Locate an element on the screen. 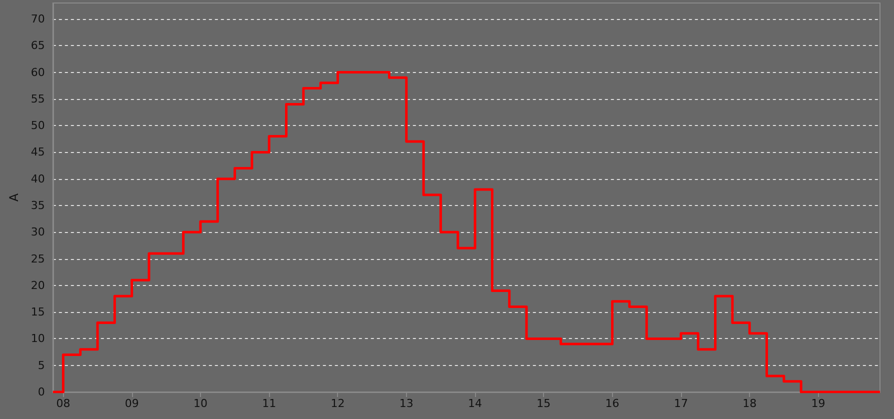 This screenshot has width=894, height=419. y-axis-title: A is located at coordinates (14, 197).